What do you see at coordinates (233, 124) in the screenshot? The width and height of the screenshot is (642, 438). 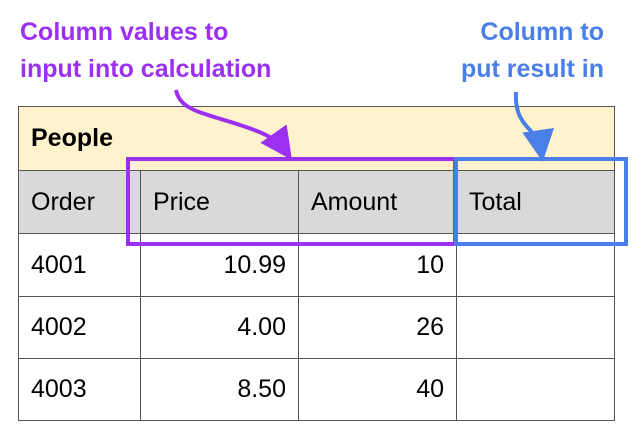 I see `arrow-purple` at bounding box center [233, 124].